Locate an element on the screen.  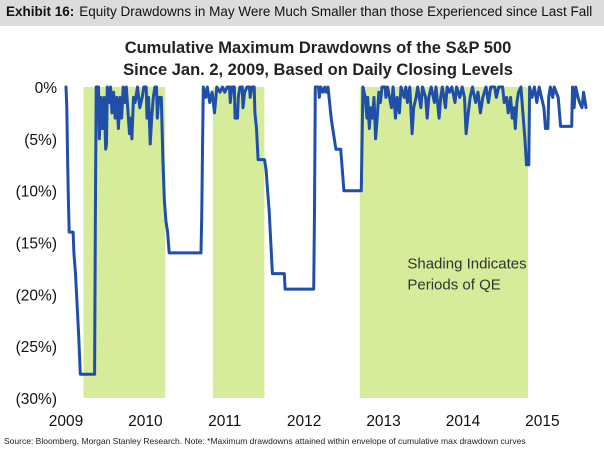
y-tick-label: (10%) is located at coordinates (36, 192).